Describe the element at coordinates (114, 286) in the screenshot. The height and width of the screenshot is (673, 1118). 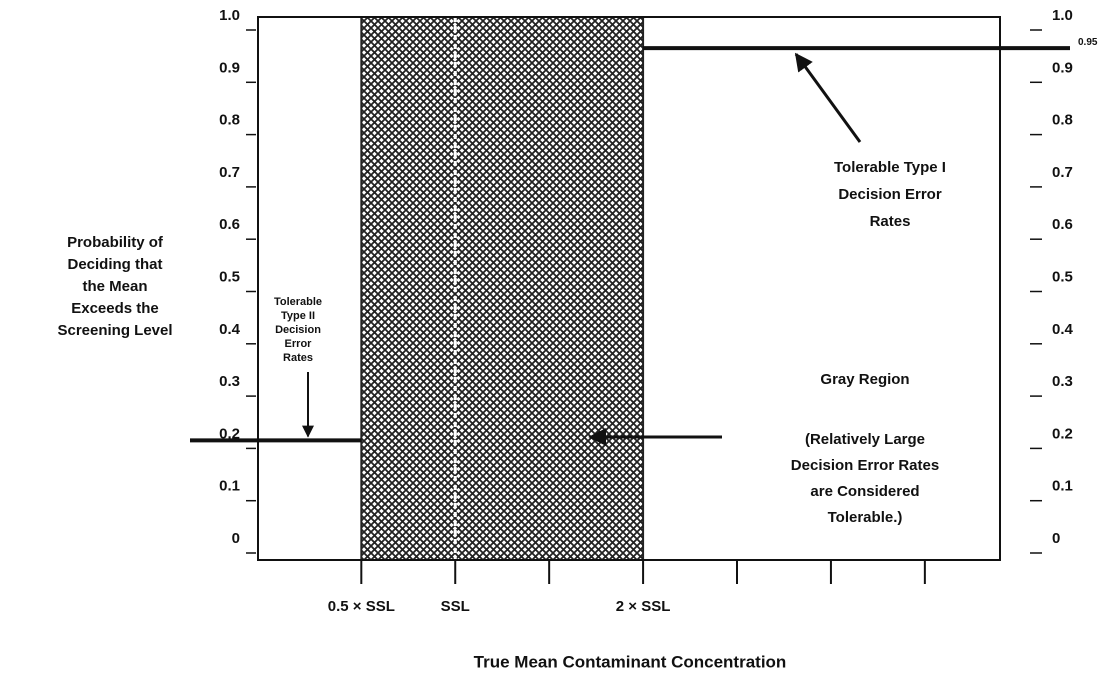
I see `y-axis-label: the Mean` at that location.